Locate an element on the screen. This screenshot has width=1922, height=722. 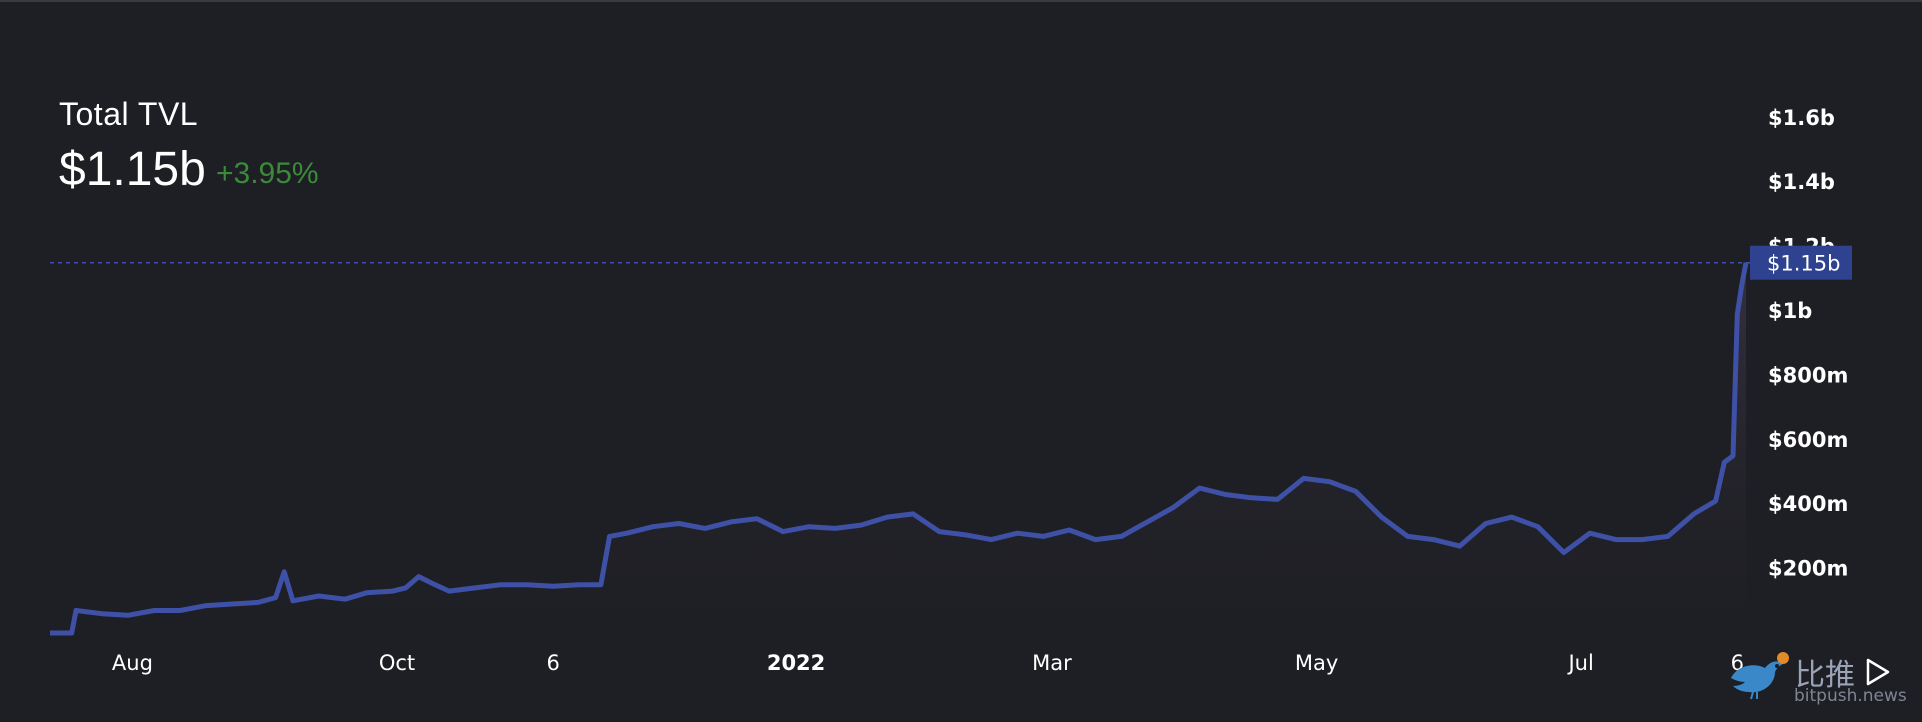
current-value-marker: $1.15b is located at coordinates (1801, 262).